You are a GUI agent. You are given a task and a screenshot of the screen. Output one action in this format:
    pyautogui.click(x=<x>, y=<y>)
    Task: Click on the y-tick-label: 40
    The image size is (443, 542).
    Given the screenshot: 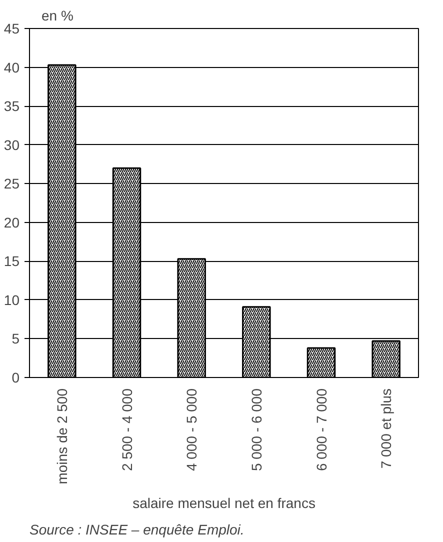 What is the action you would take?
    pyautogui.click(x=12, y=67)
    